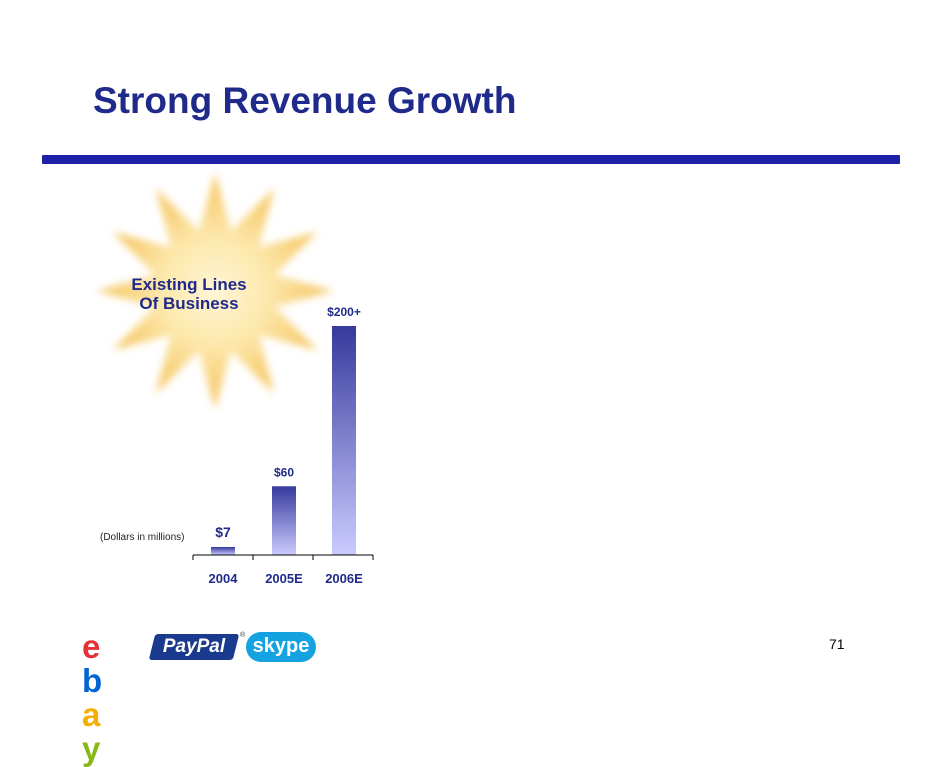 Image resolution: width=942 pixels, height=767 pixels. I want to click on title-rule, so click(471, 159).